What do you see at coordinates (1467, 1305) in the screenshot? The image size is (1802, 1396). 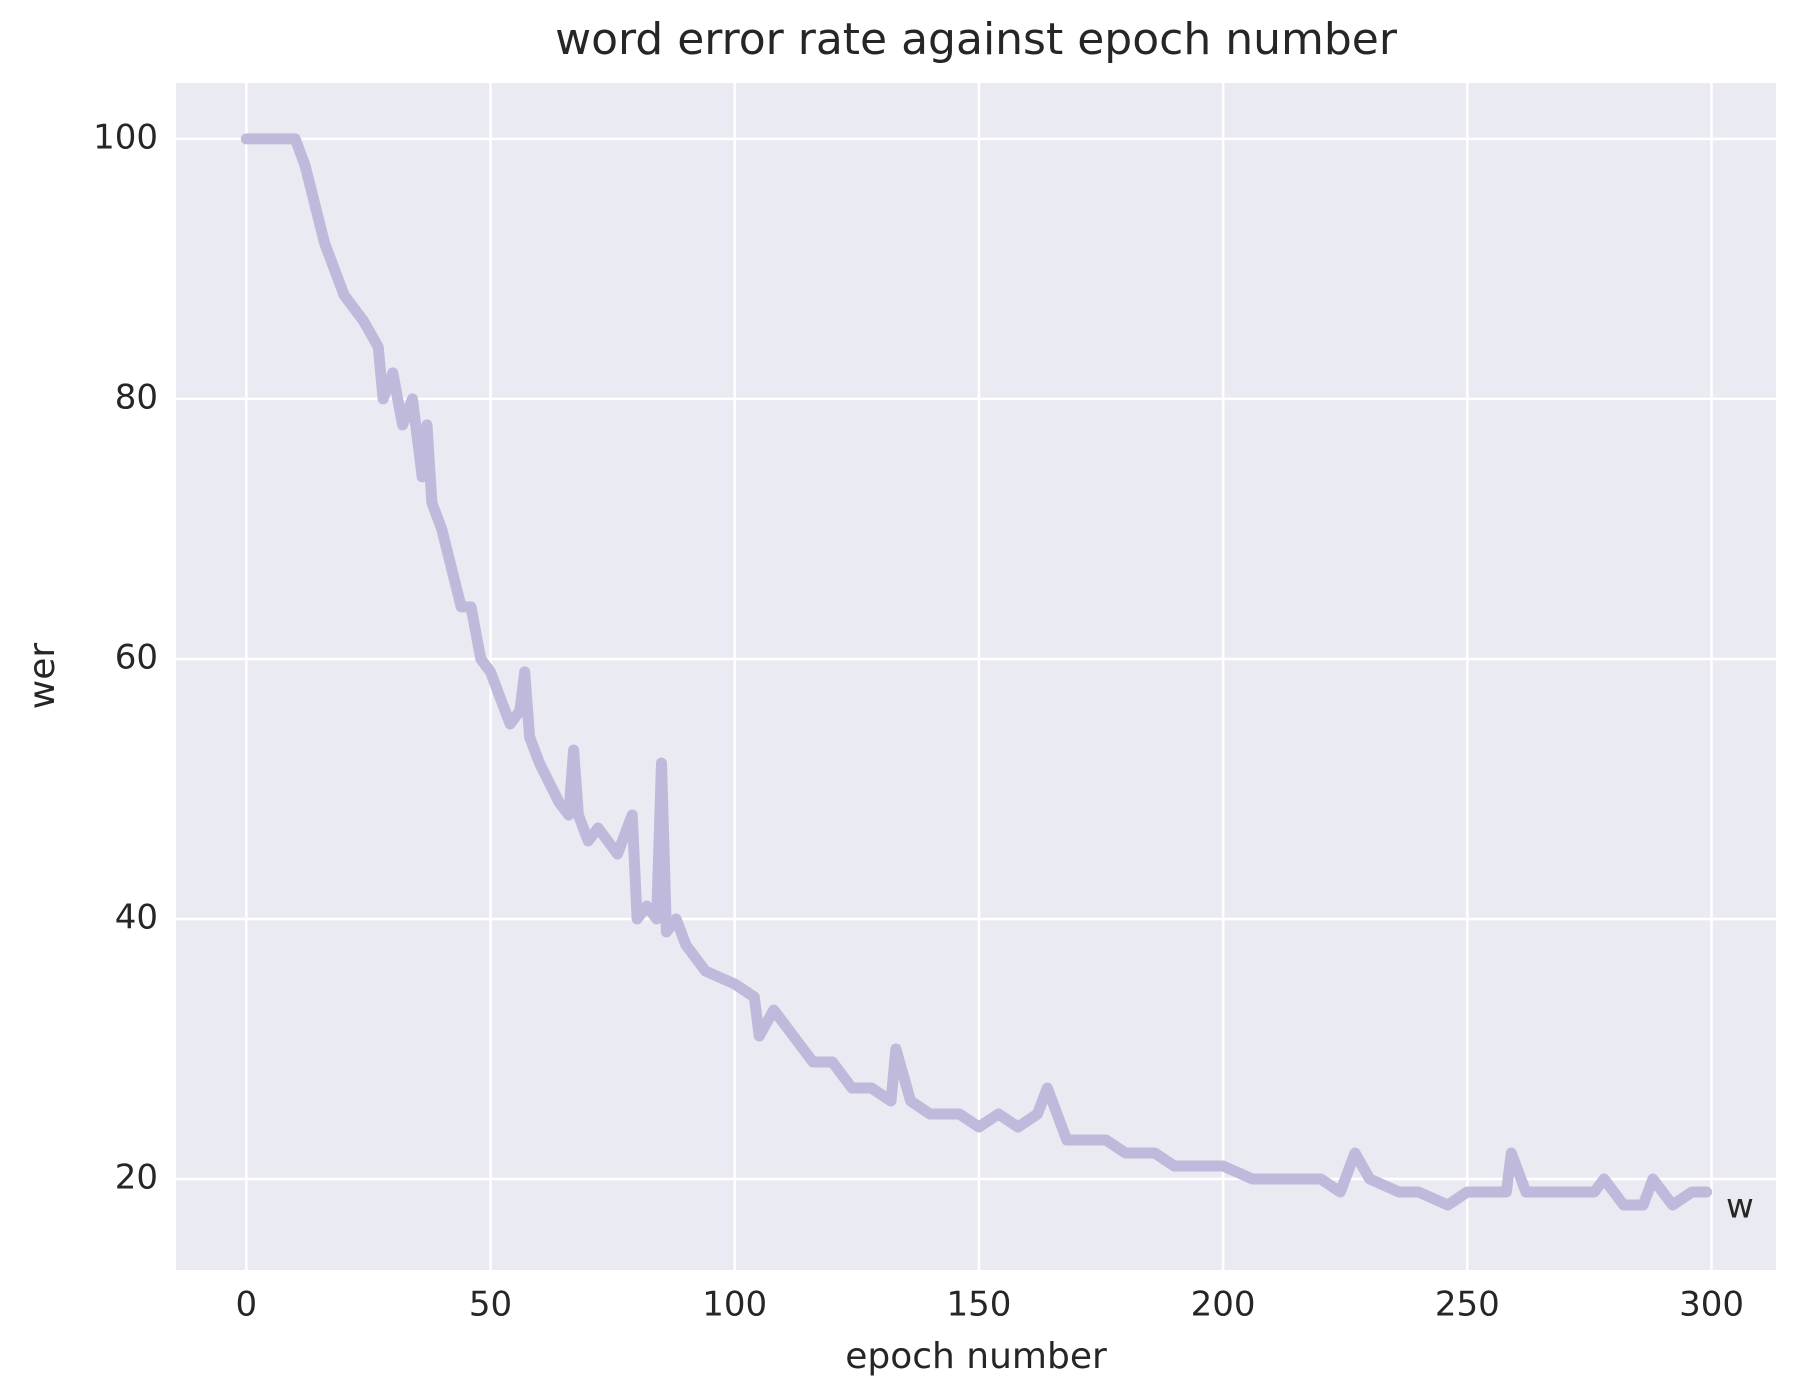 I see `x-tick-label: 250` at bounding box center [1467, 1305].